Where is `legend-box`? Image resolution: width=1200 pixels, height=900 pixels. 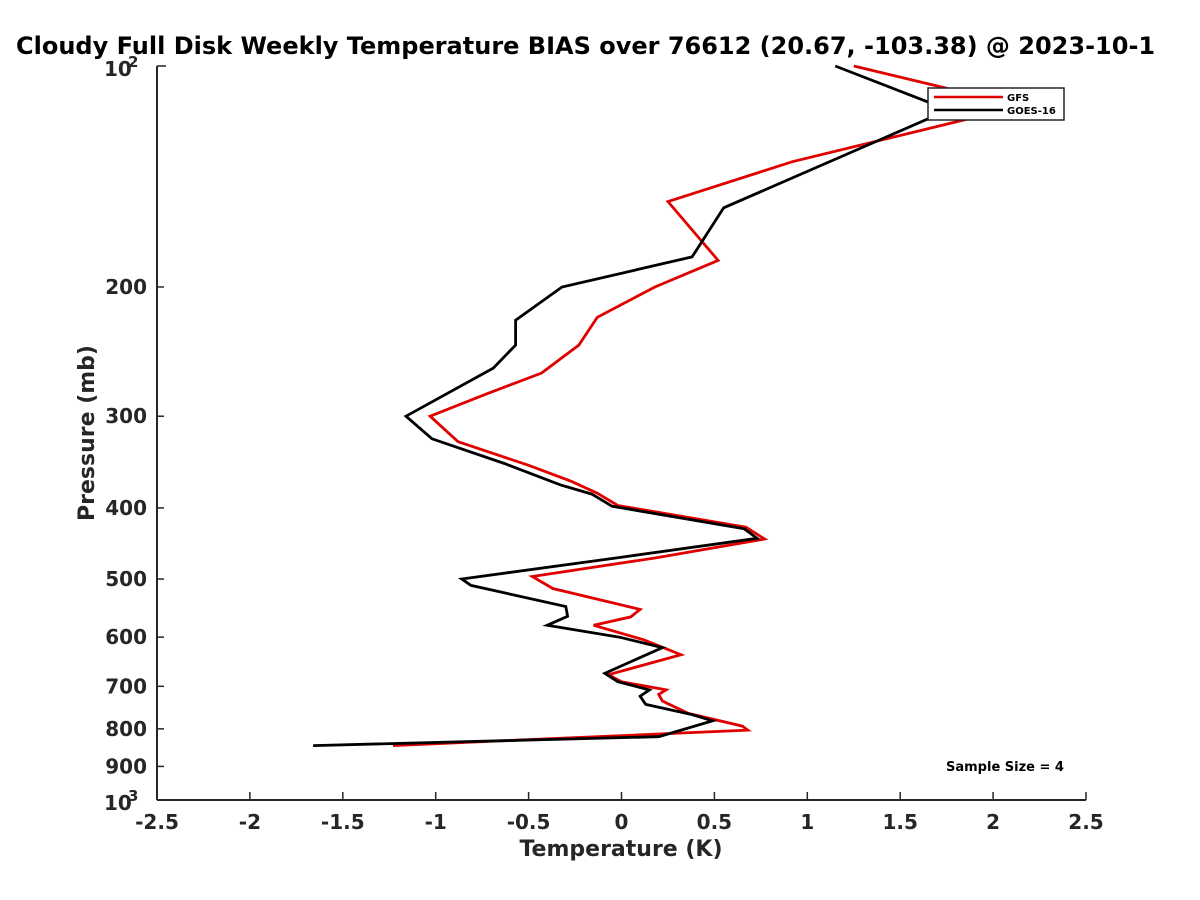 legend-box is located at coordinates (996, 104).